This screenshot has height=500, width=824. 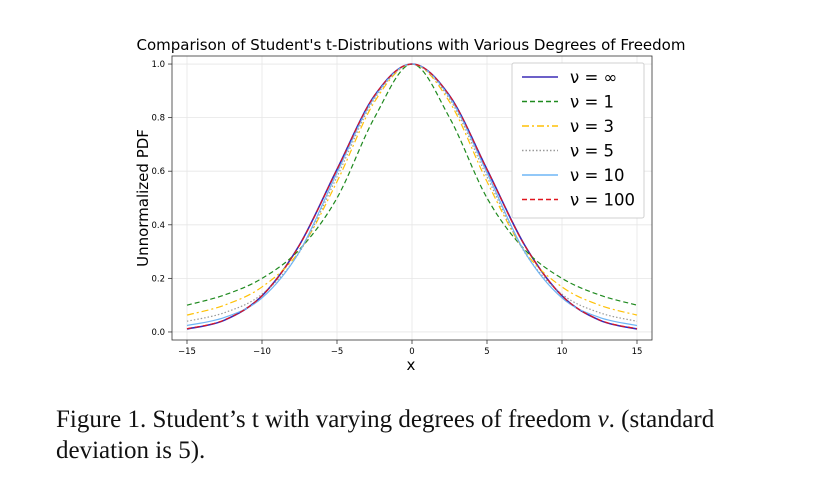 What do you see at coordinates (411, 352) in the screenshot?
I see `x-tick-label: 0` at bounding box center [411, 352].